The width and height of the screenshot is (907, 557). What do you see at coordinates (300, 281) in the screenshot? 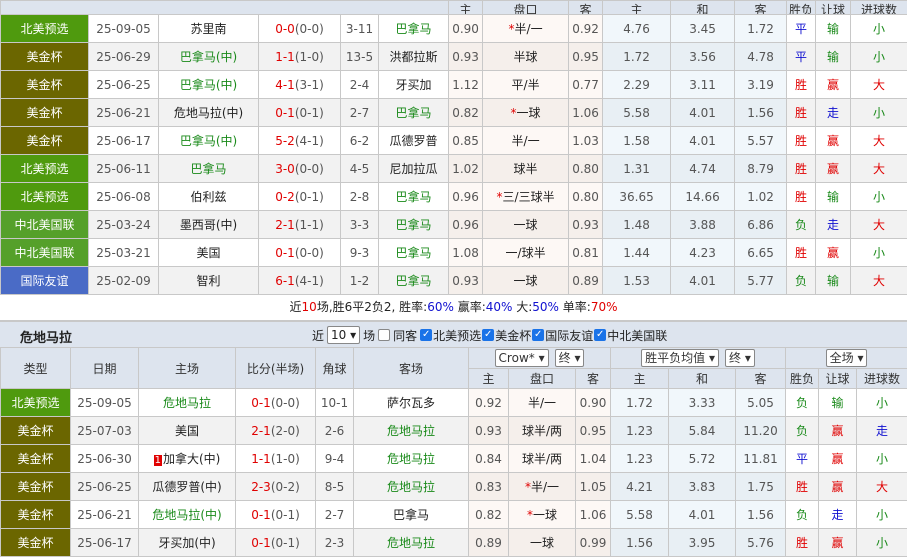
I see `score: 6-1(4-1)` at bounding box center [300, 281].